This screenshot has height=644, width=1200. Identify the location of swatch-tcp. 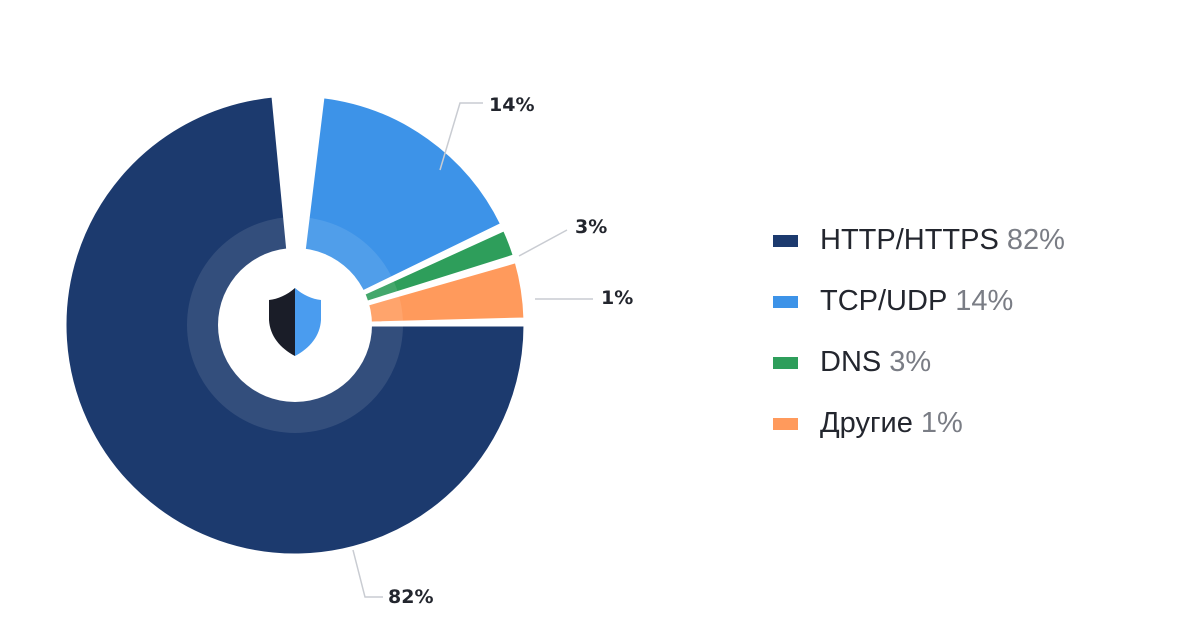
(785, 301).